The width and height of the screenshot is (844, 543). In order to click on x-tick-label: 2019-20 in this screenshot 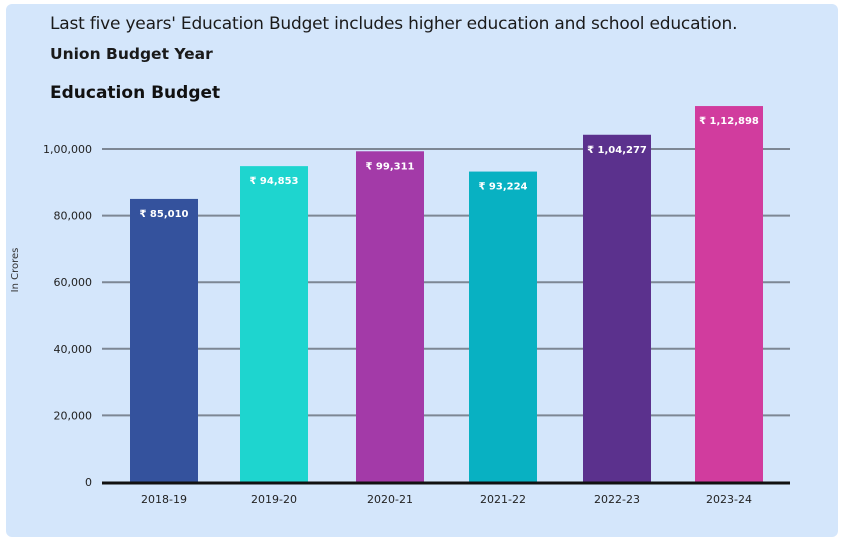, I will do `click(274, 499)`.